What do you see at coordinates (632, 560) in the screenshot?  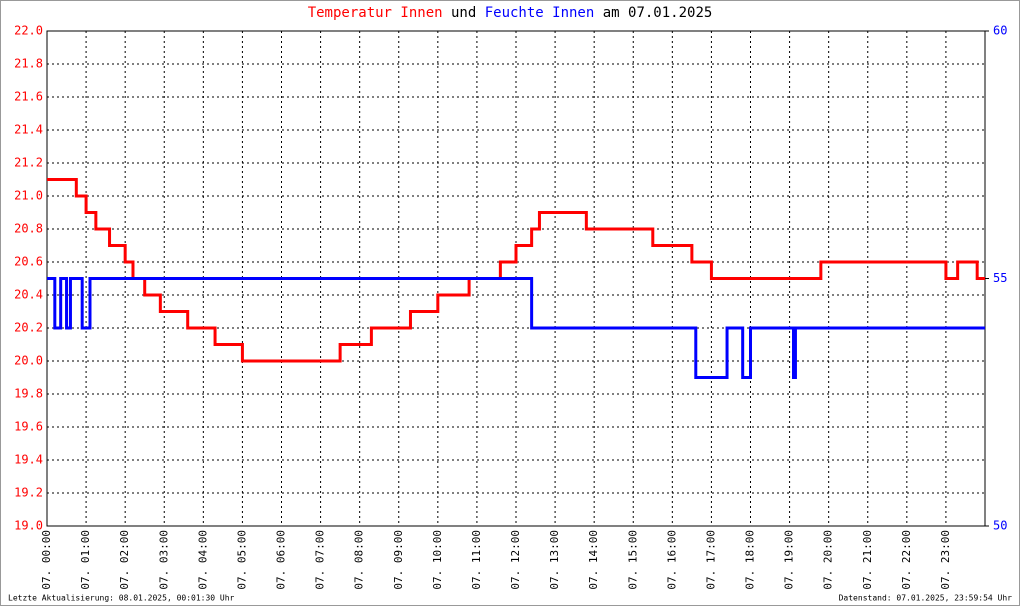 I see `x-tick-label: 07. 15:00` at bounding box center [632, 560].